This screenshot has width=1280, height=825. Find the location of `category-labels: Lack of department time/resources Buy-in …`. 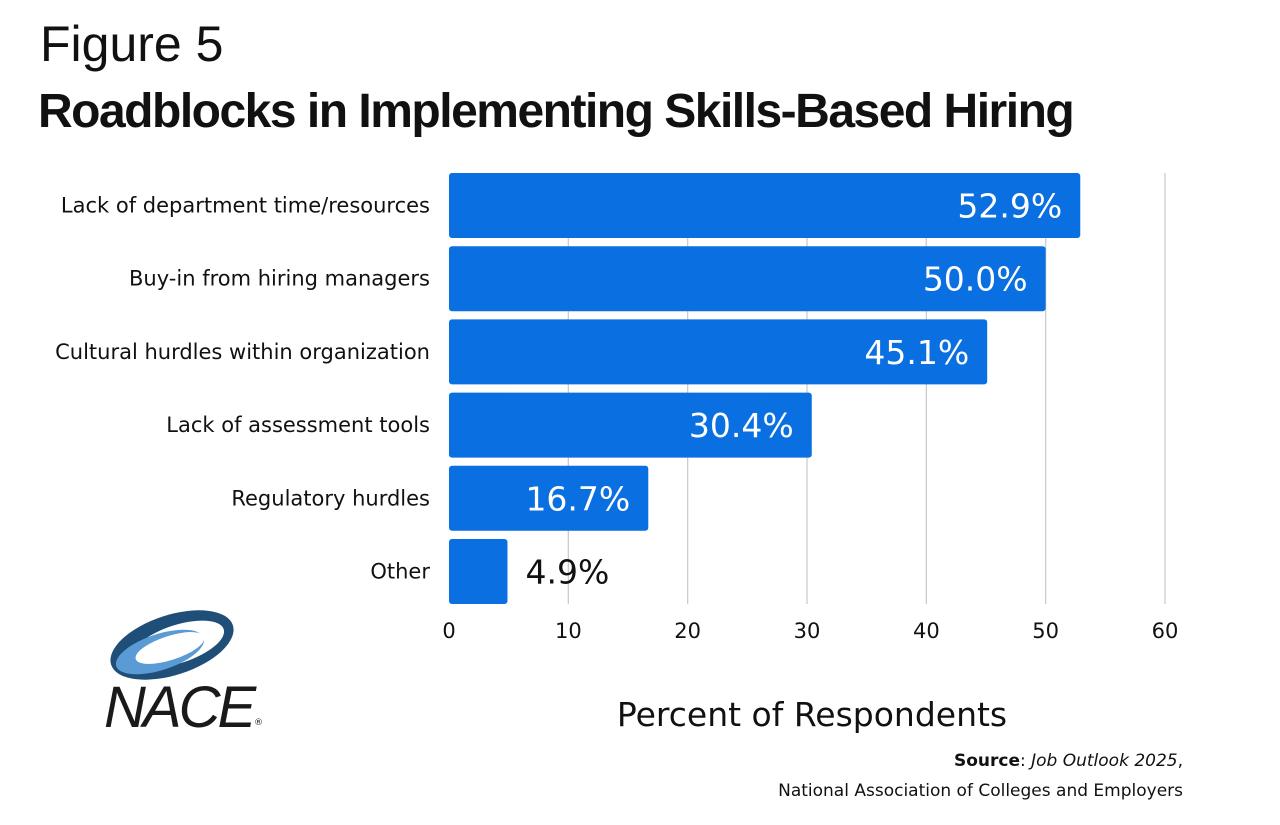

category-labels: Lack of department time/resources Buy-in … is located at coordinates (242, 389).